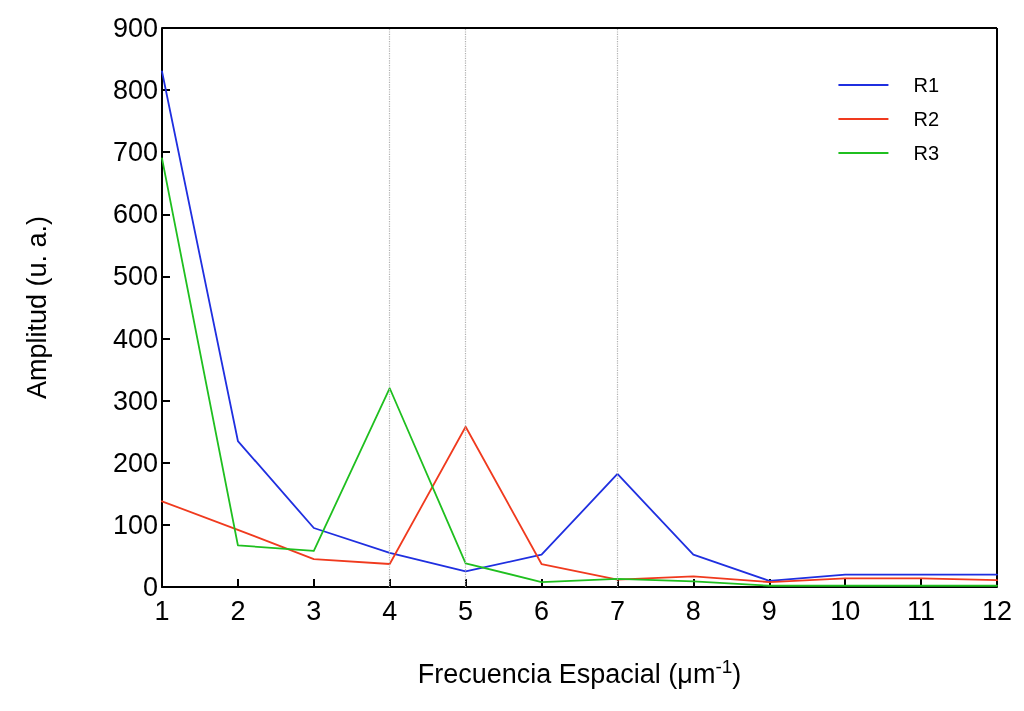 The height and width of the screenshot is (711, 1024). Describe the element at coordinates (926, 85) in the screenshot. I see `legend-label: R1` at that location.